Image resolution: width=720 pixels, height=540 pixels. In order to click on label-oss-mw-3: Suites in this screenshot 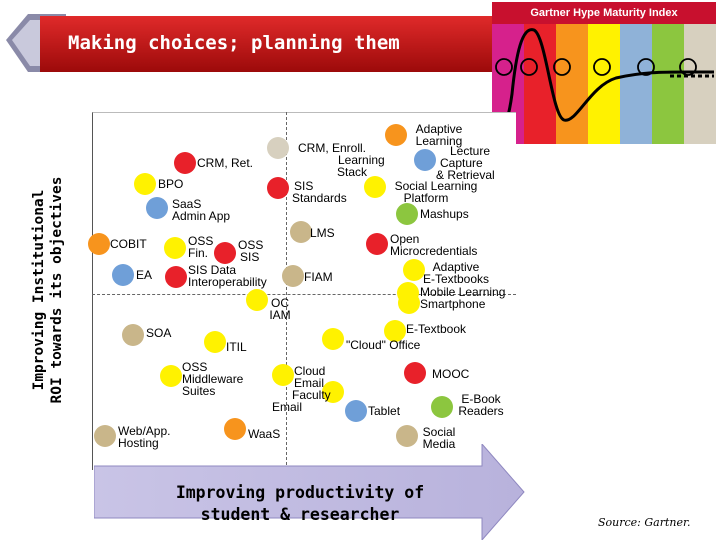, I will do `click(199, 391)`.